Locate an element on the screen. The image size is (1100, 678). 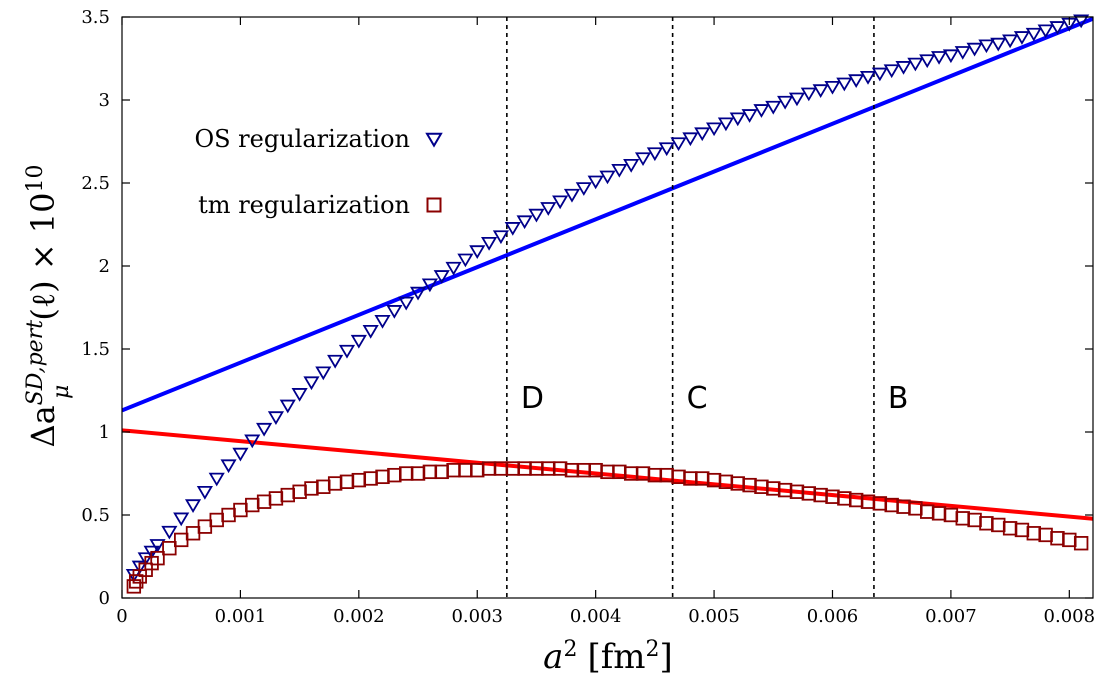
region-label-C: C is located at coordinates (697, 398).